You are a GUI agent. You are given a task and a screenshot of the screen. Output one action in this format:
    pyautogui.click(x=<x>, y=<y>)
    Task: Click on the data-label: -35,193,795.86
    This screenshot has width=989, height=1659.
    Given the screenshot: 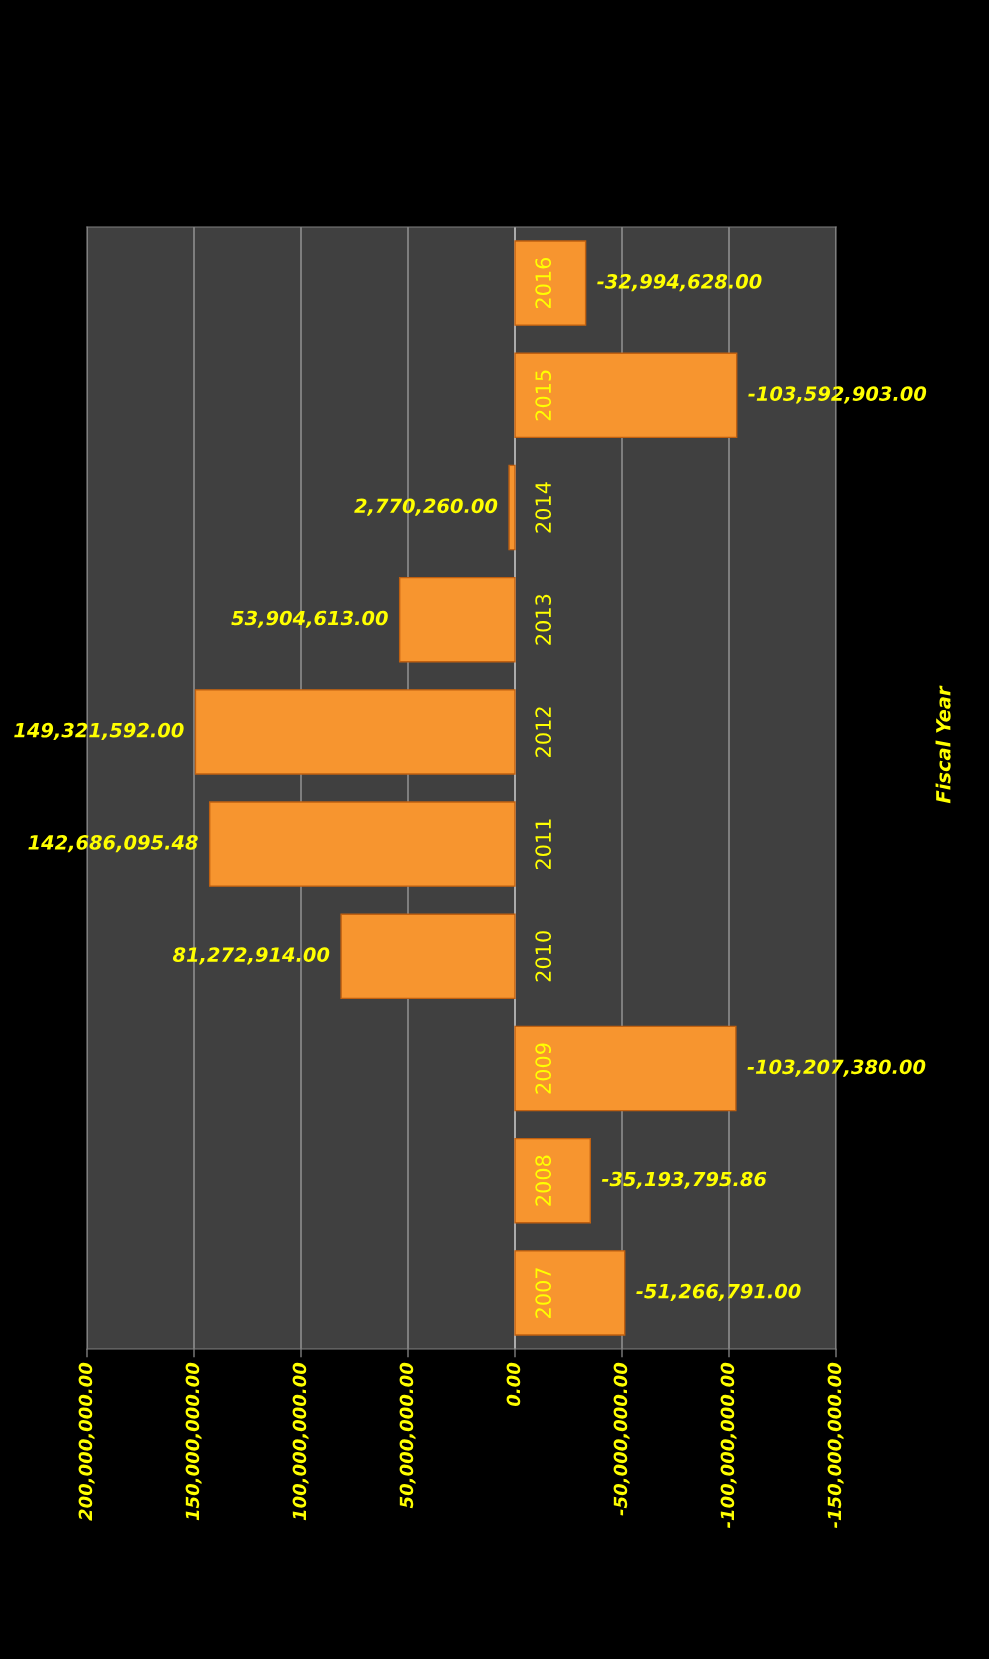 What is the action you would take?
    pyautogui.click(x=684, y=1180)
    